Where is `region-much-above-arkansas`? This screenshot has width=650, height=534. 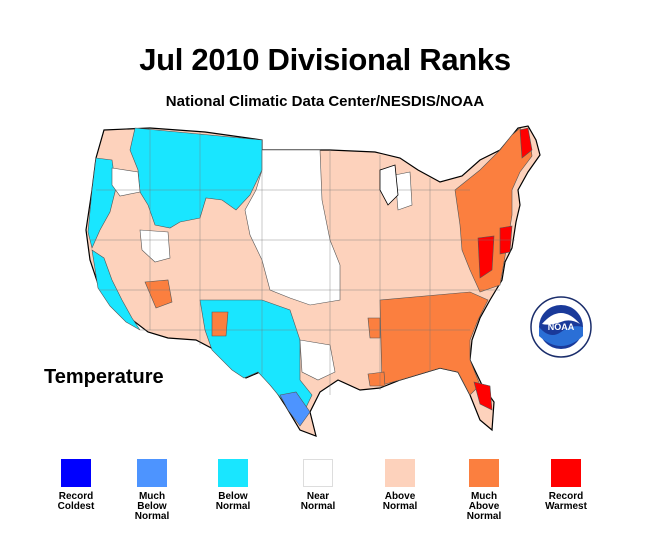 region-much-above-arkansas is located at coordinates (374, 328).